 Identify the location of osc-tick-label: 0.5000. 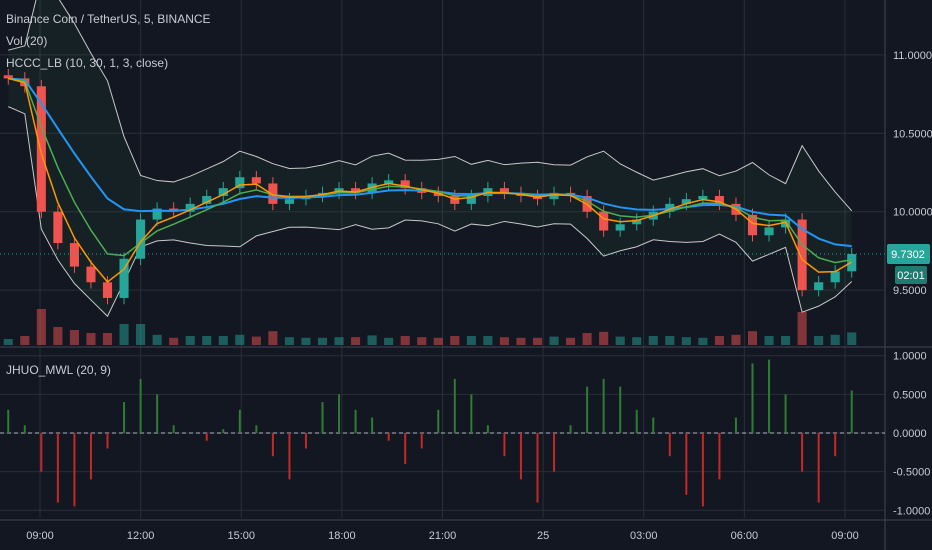
(910, 395).